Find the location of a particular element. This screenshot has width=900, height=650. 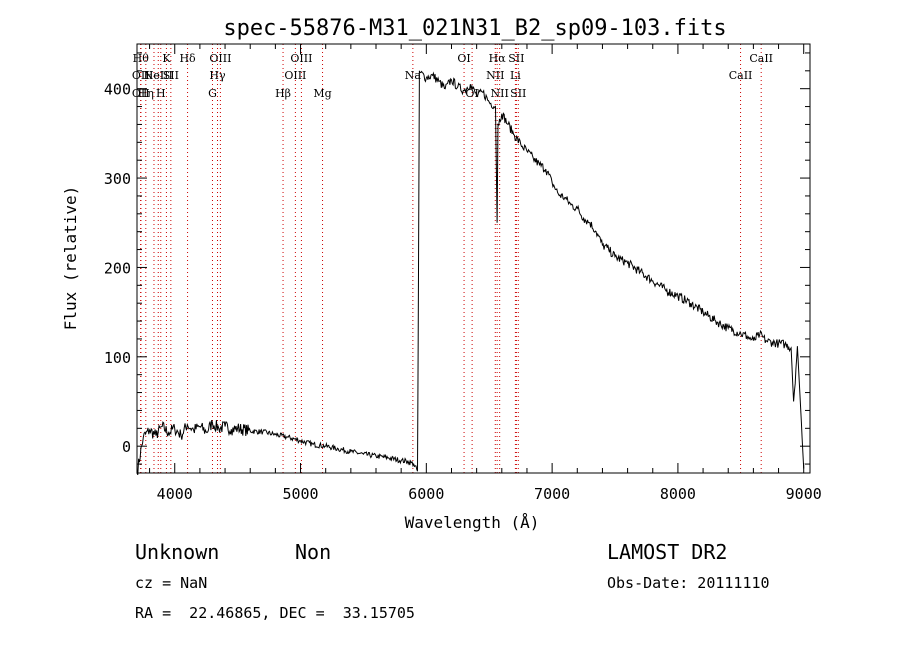

line-label-17: Na is located at coordinates (413, 75).